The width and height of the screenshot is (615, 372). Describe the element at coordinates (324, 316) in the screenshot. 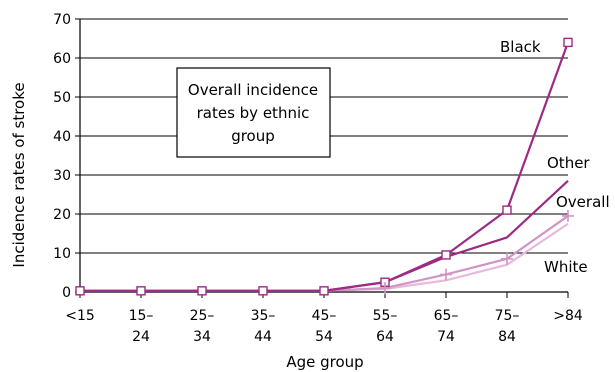

I see `x-tick-label: 45–` at that location.